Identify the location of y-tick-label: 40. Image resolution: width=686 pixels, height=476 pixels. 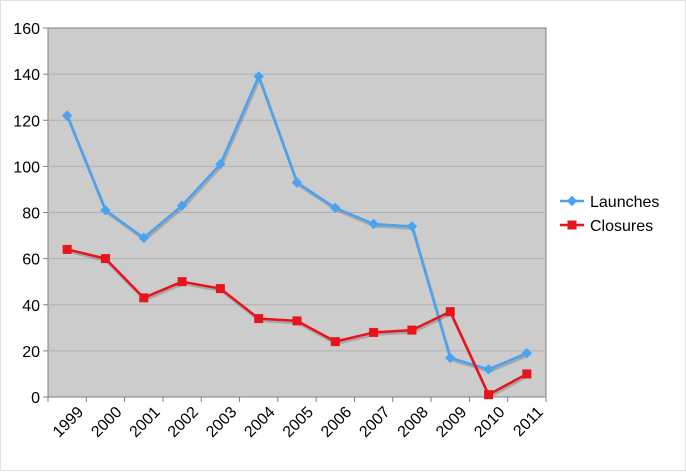
(31, 306).